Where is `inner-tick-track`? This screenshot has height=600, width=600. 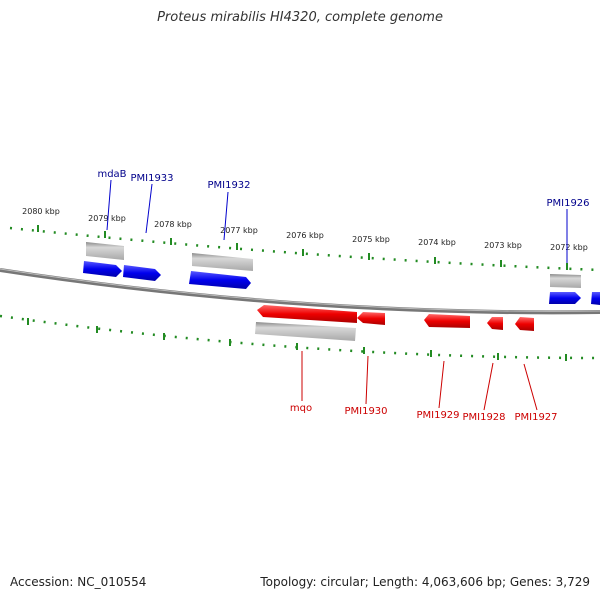 inner-tick-track is located at coordinates (300, 337).